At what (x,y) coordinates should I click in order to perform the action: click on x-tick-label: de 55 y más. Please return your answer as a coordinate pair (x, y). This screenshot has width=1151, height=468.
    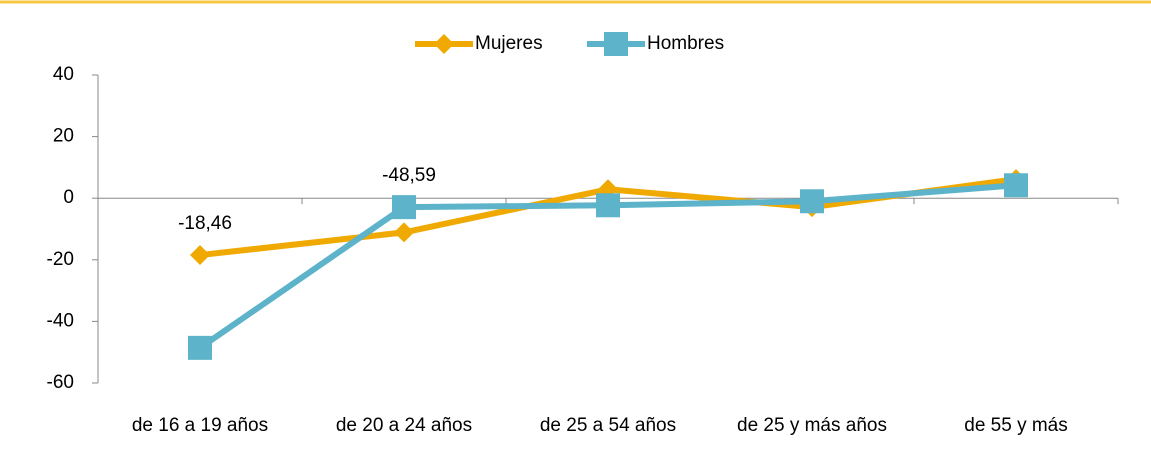
    Looking at the image, I should click on (1016, 425).